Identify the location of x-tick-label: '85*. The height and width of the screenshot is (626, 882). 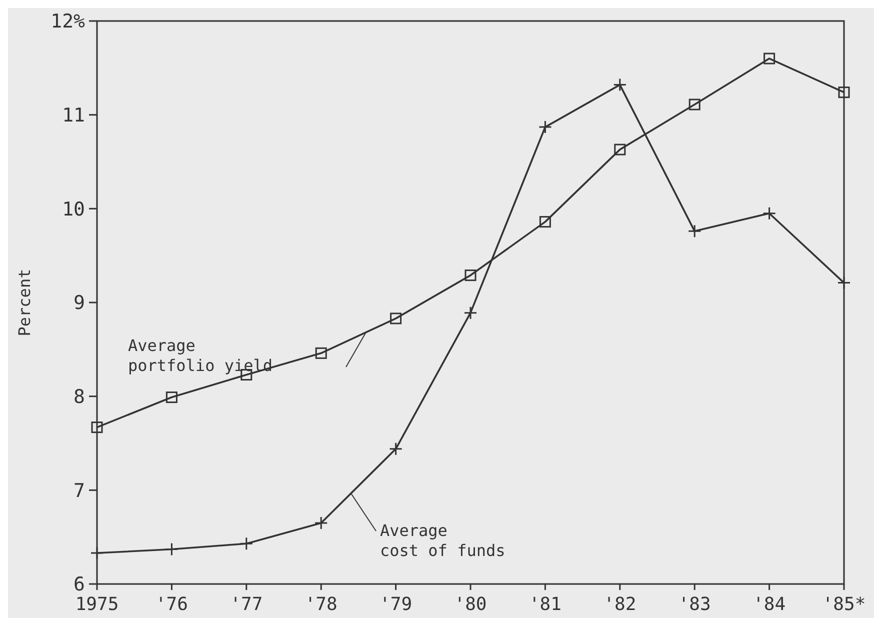
(844, 604).